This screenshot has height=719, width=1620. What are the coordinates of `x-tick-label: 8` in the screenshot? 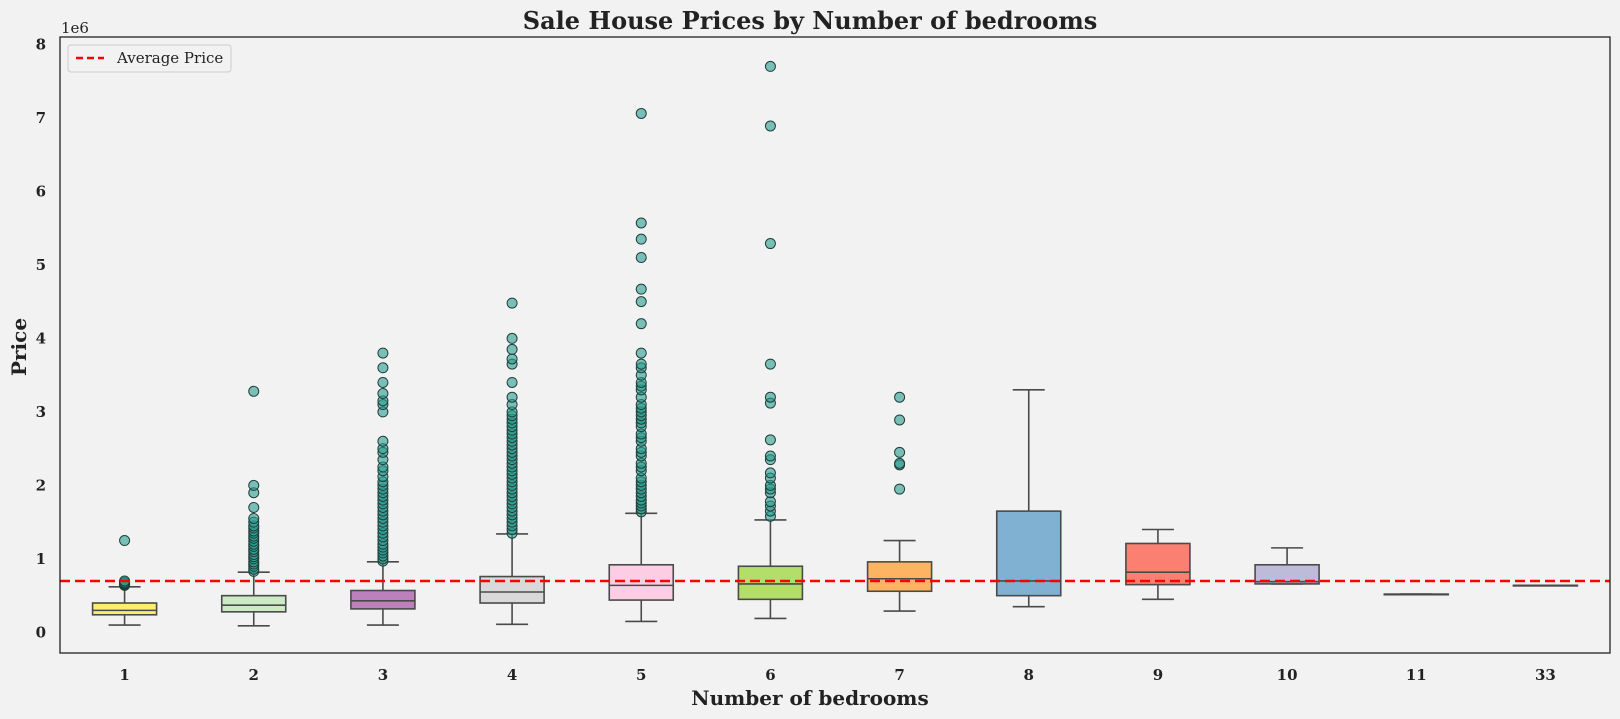 It's located at (1029, 675).